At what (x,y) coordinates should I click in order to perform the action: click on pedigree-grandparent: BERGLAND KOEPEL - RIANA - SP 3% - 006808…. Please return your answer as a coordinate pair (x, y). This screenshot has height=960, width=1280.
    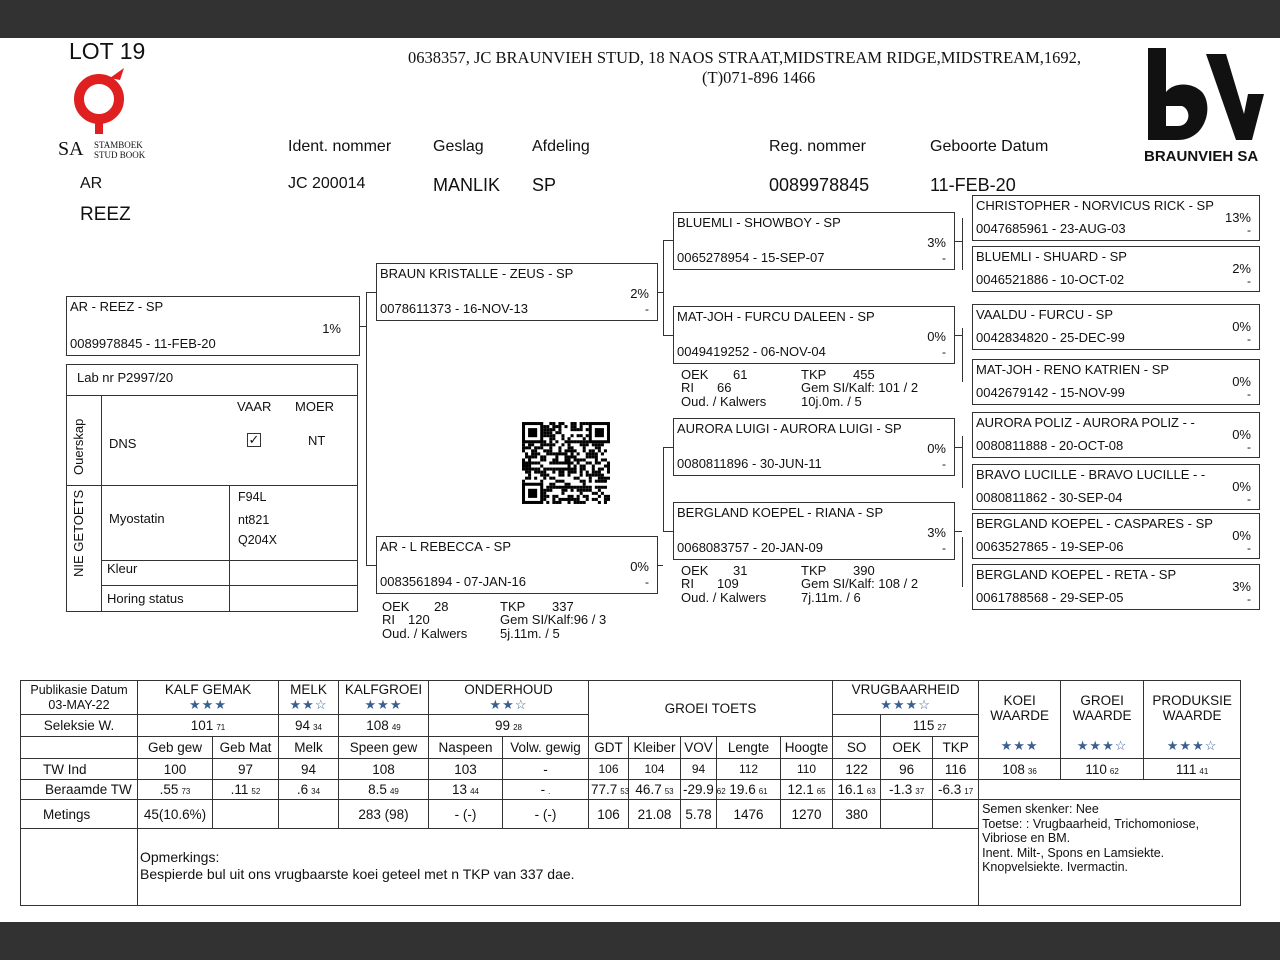
    Looking at the image, I should click on (814, 531).